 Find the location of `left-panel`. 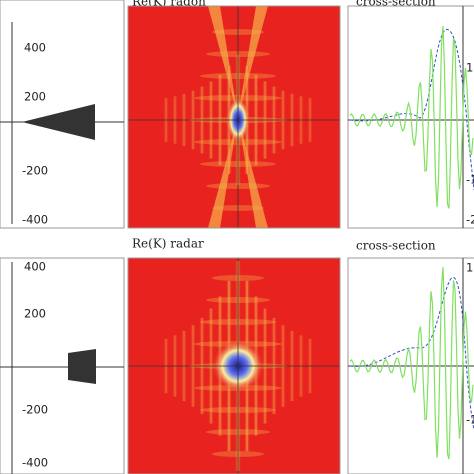

left-panel is located at coordinates (62, 365).